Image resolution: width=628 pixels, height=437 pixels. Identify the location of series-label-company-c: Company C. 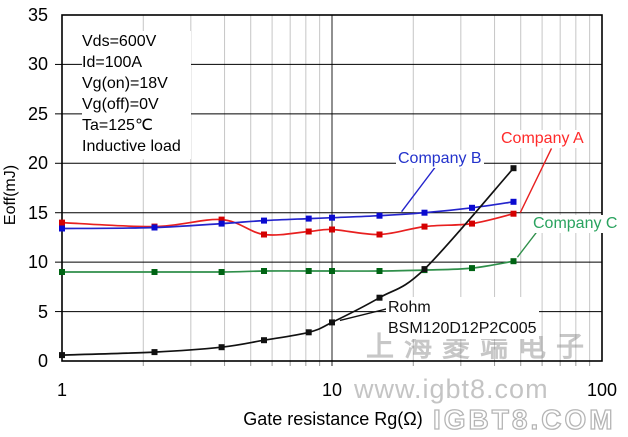
(575, 224).